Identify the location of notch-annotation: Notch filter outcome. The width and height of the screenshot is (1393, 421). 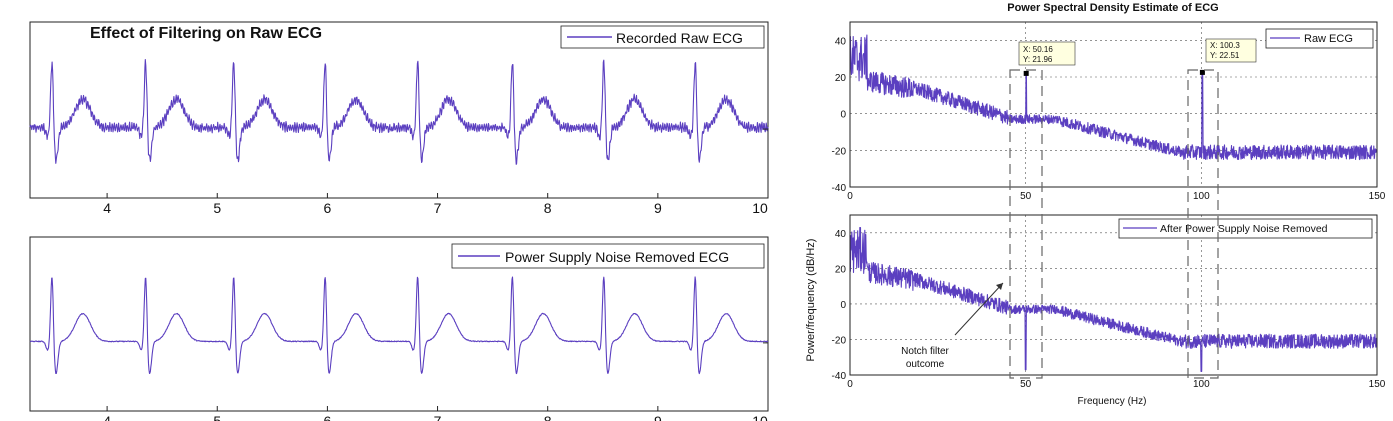
(952, 326).